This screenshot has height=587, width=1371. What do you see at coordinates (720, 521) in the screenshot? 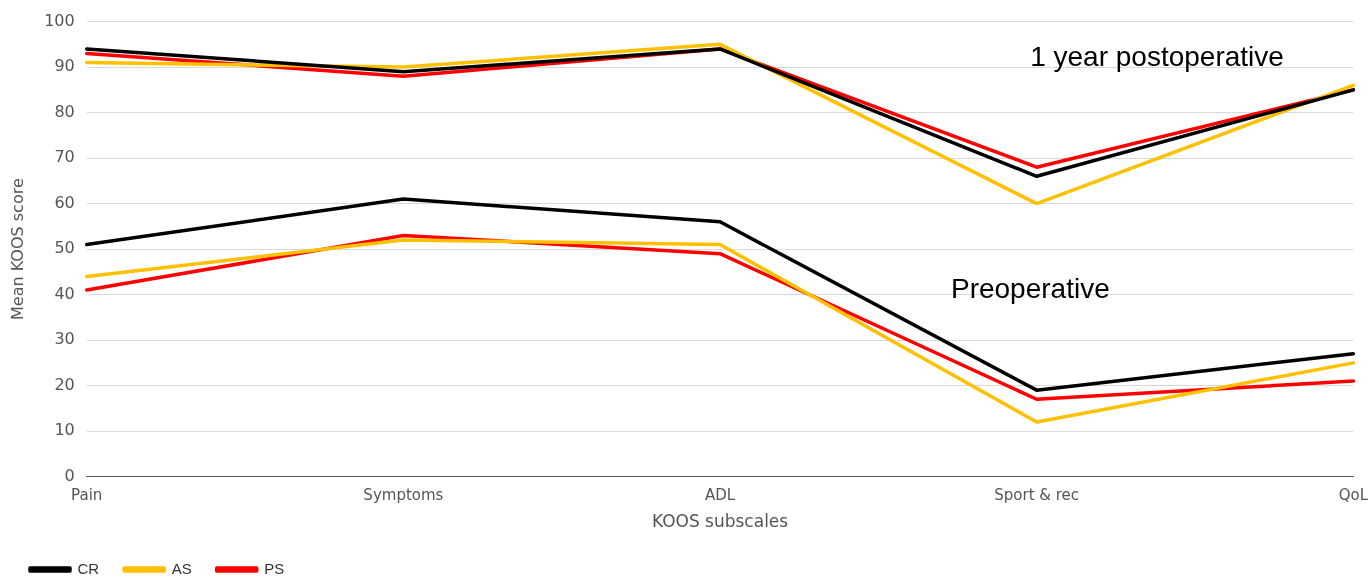
I see `x-axis-title: KOOS subscales` at bounding box center [720, 521].